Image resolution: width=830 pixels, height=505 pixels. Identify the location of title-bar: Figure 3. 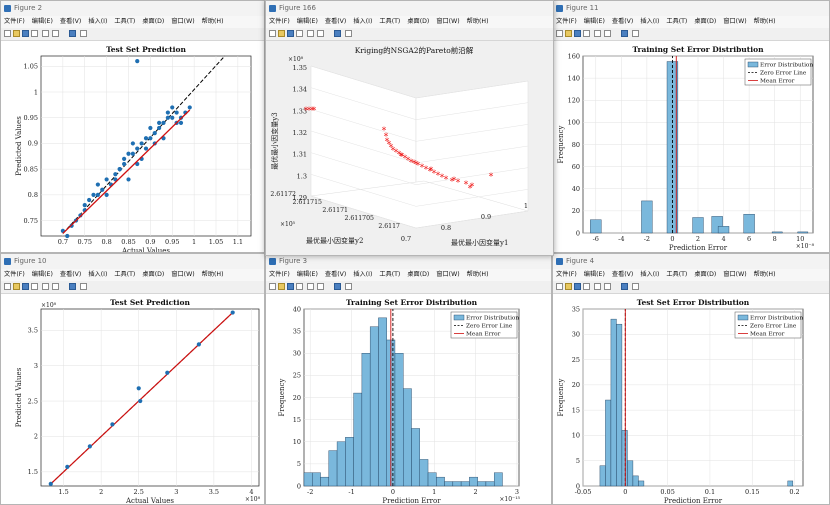
(408, 261).